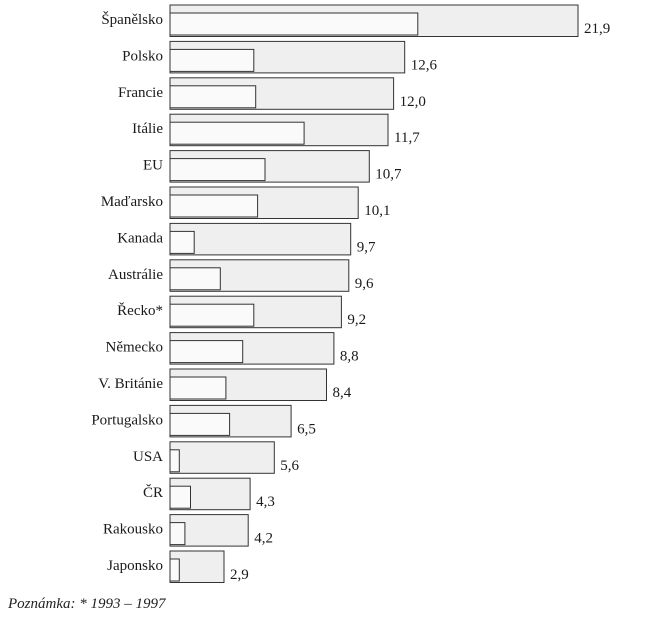 This screenshot has width=645, height=623. I want to click on value-label: 10,7, so click(388, 175).